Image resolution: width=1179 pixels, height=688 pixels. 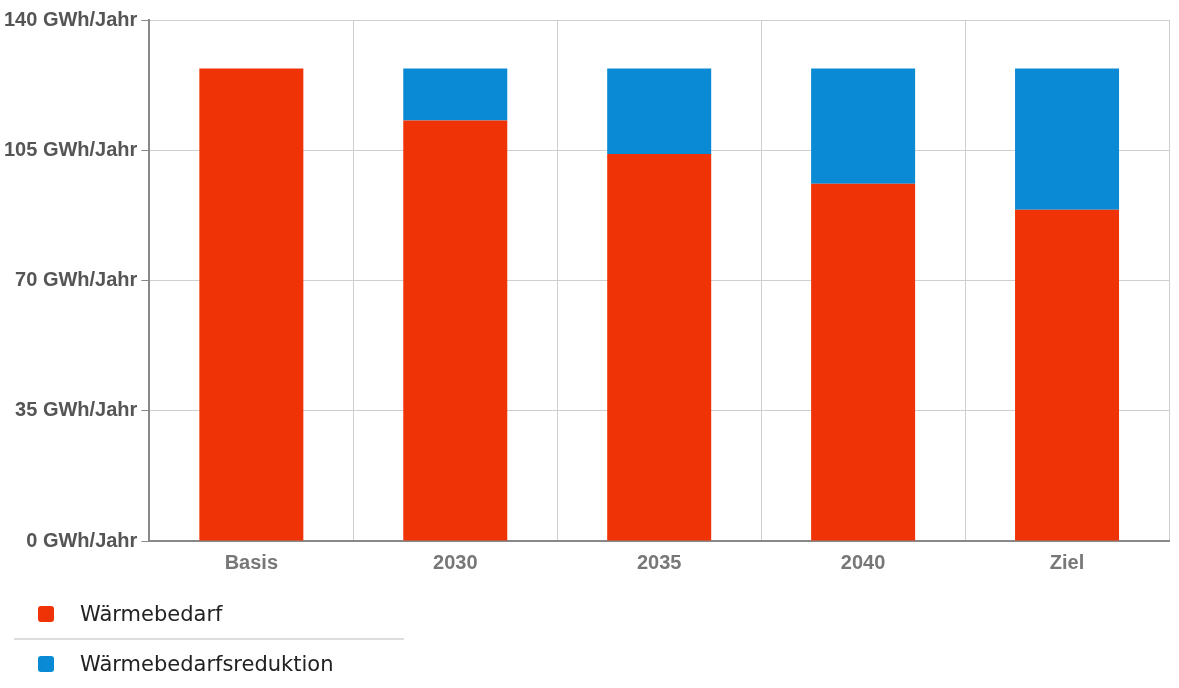 I want to click on x-tick-label: 2035, so click(x=659, y=561).